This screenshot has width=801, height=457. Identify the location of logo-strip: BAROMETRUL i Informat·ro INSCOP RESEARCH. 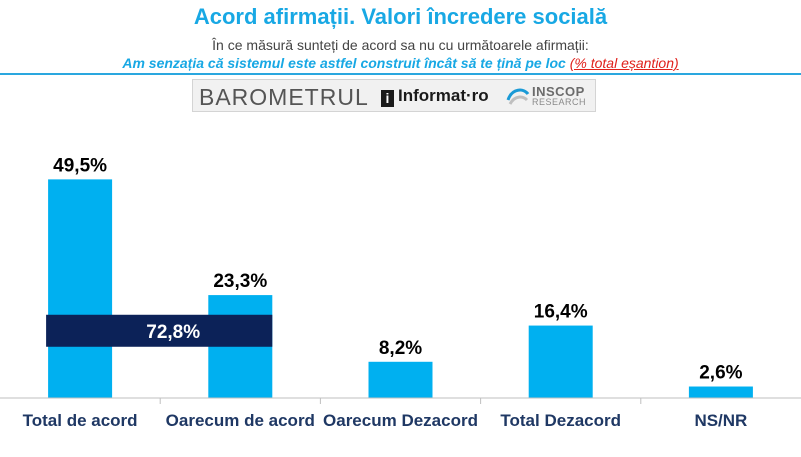
(394, 95).